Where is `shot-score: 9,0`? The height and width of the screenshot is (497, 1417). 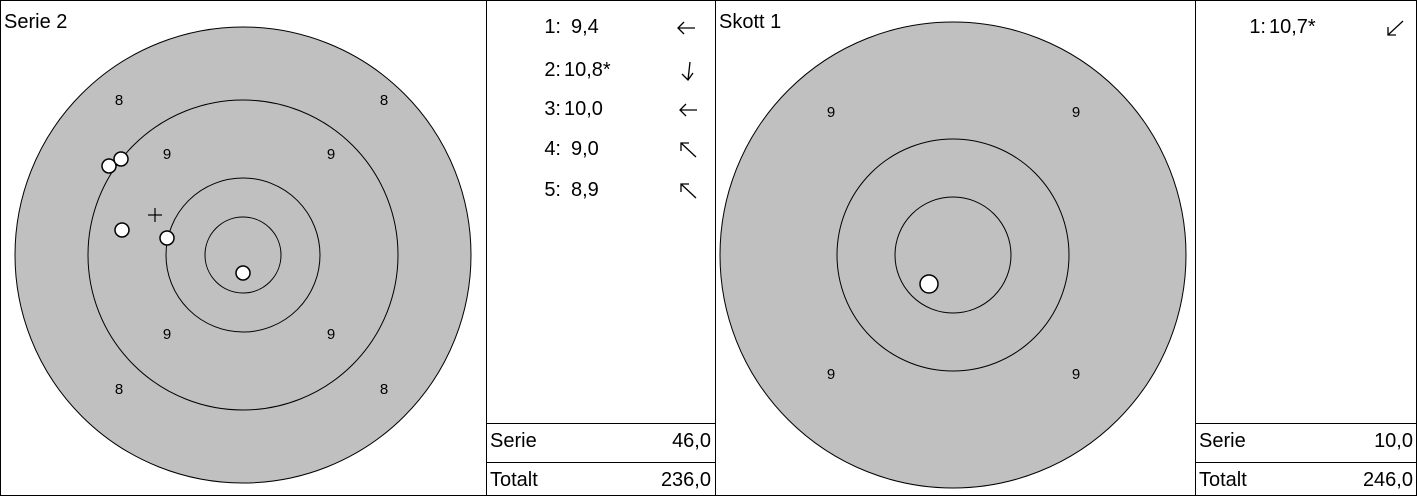 shot-score: 9,0 is located at coordinates (585, 149).